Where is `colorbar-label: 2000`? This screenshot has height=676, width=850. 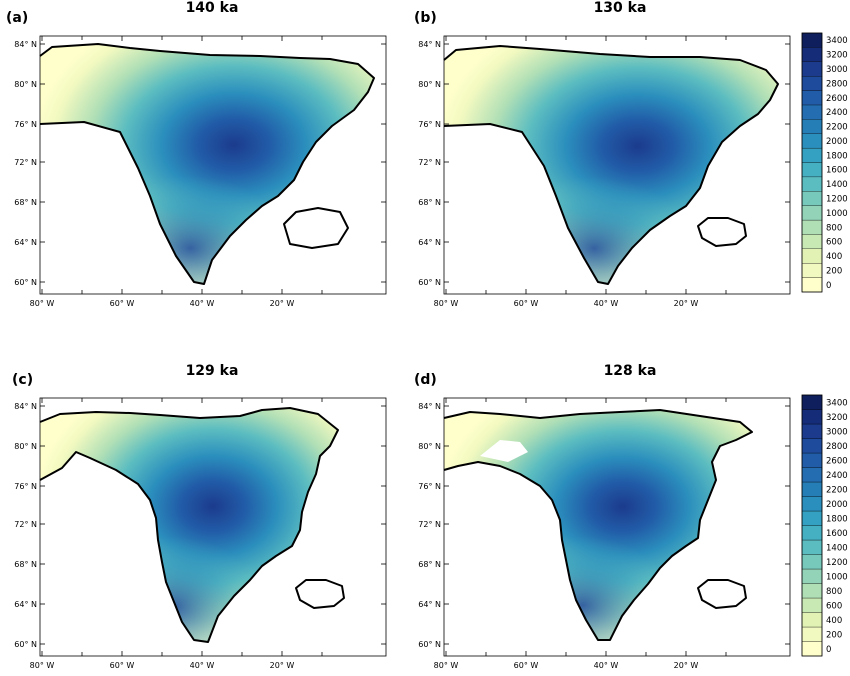 colorbar-label: 2000 is located at coordinates (837, 505).